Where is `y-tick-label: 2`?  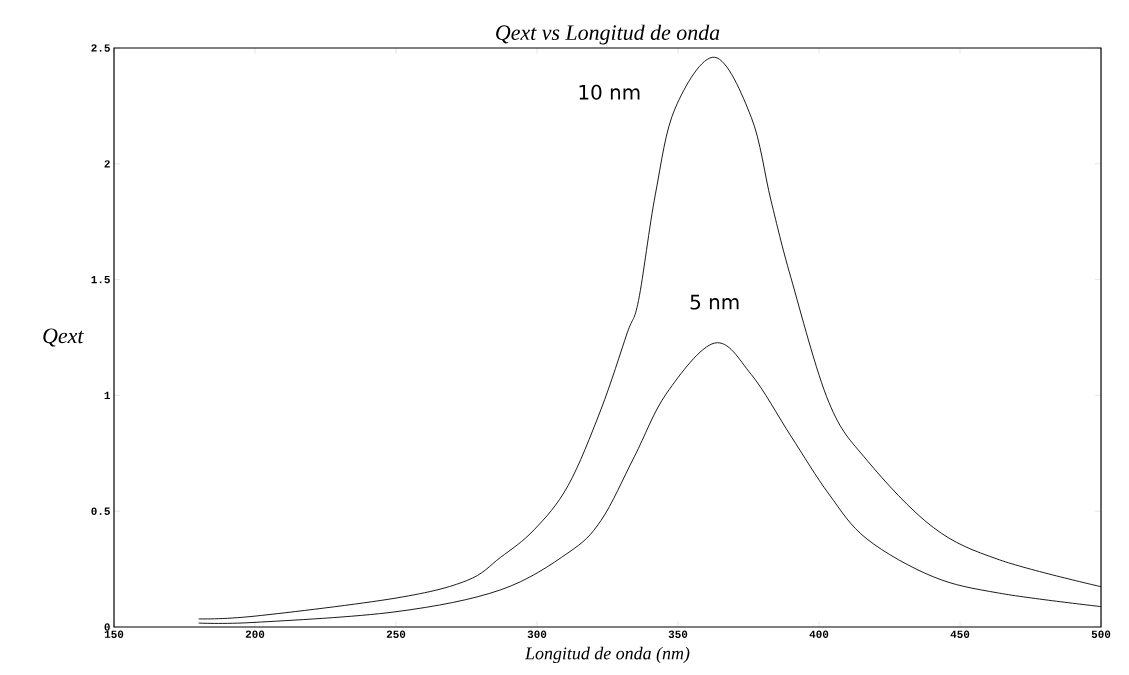
y-tick-label: 2 is located at coordinates (107, 164).